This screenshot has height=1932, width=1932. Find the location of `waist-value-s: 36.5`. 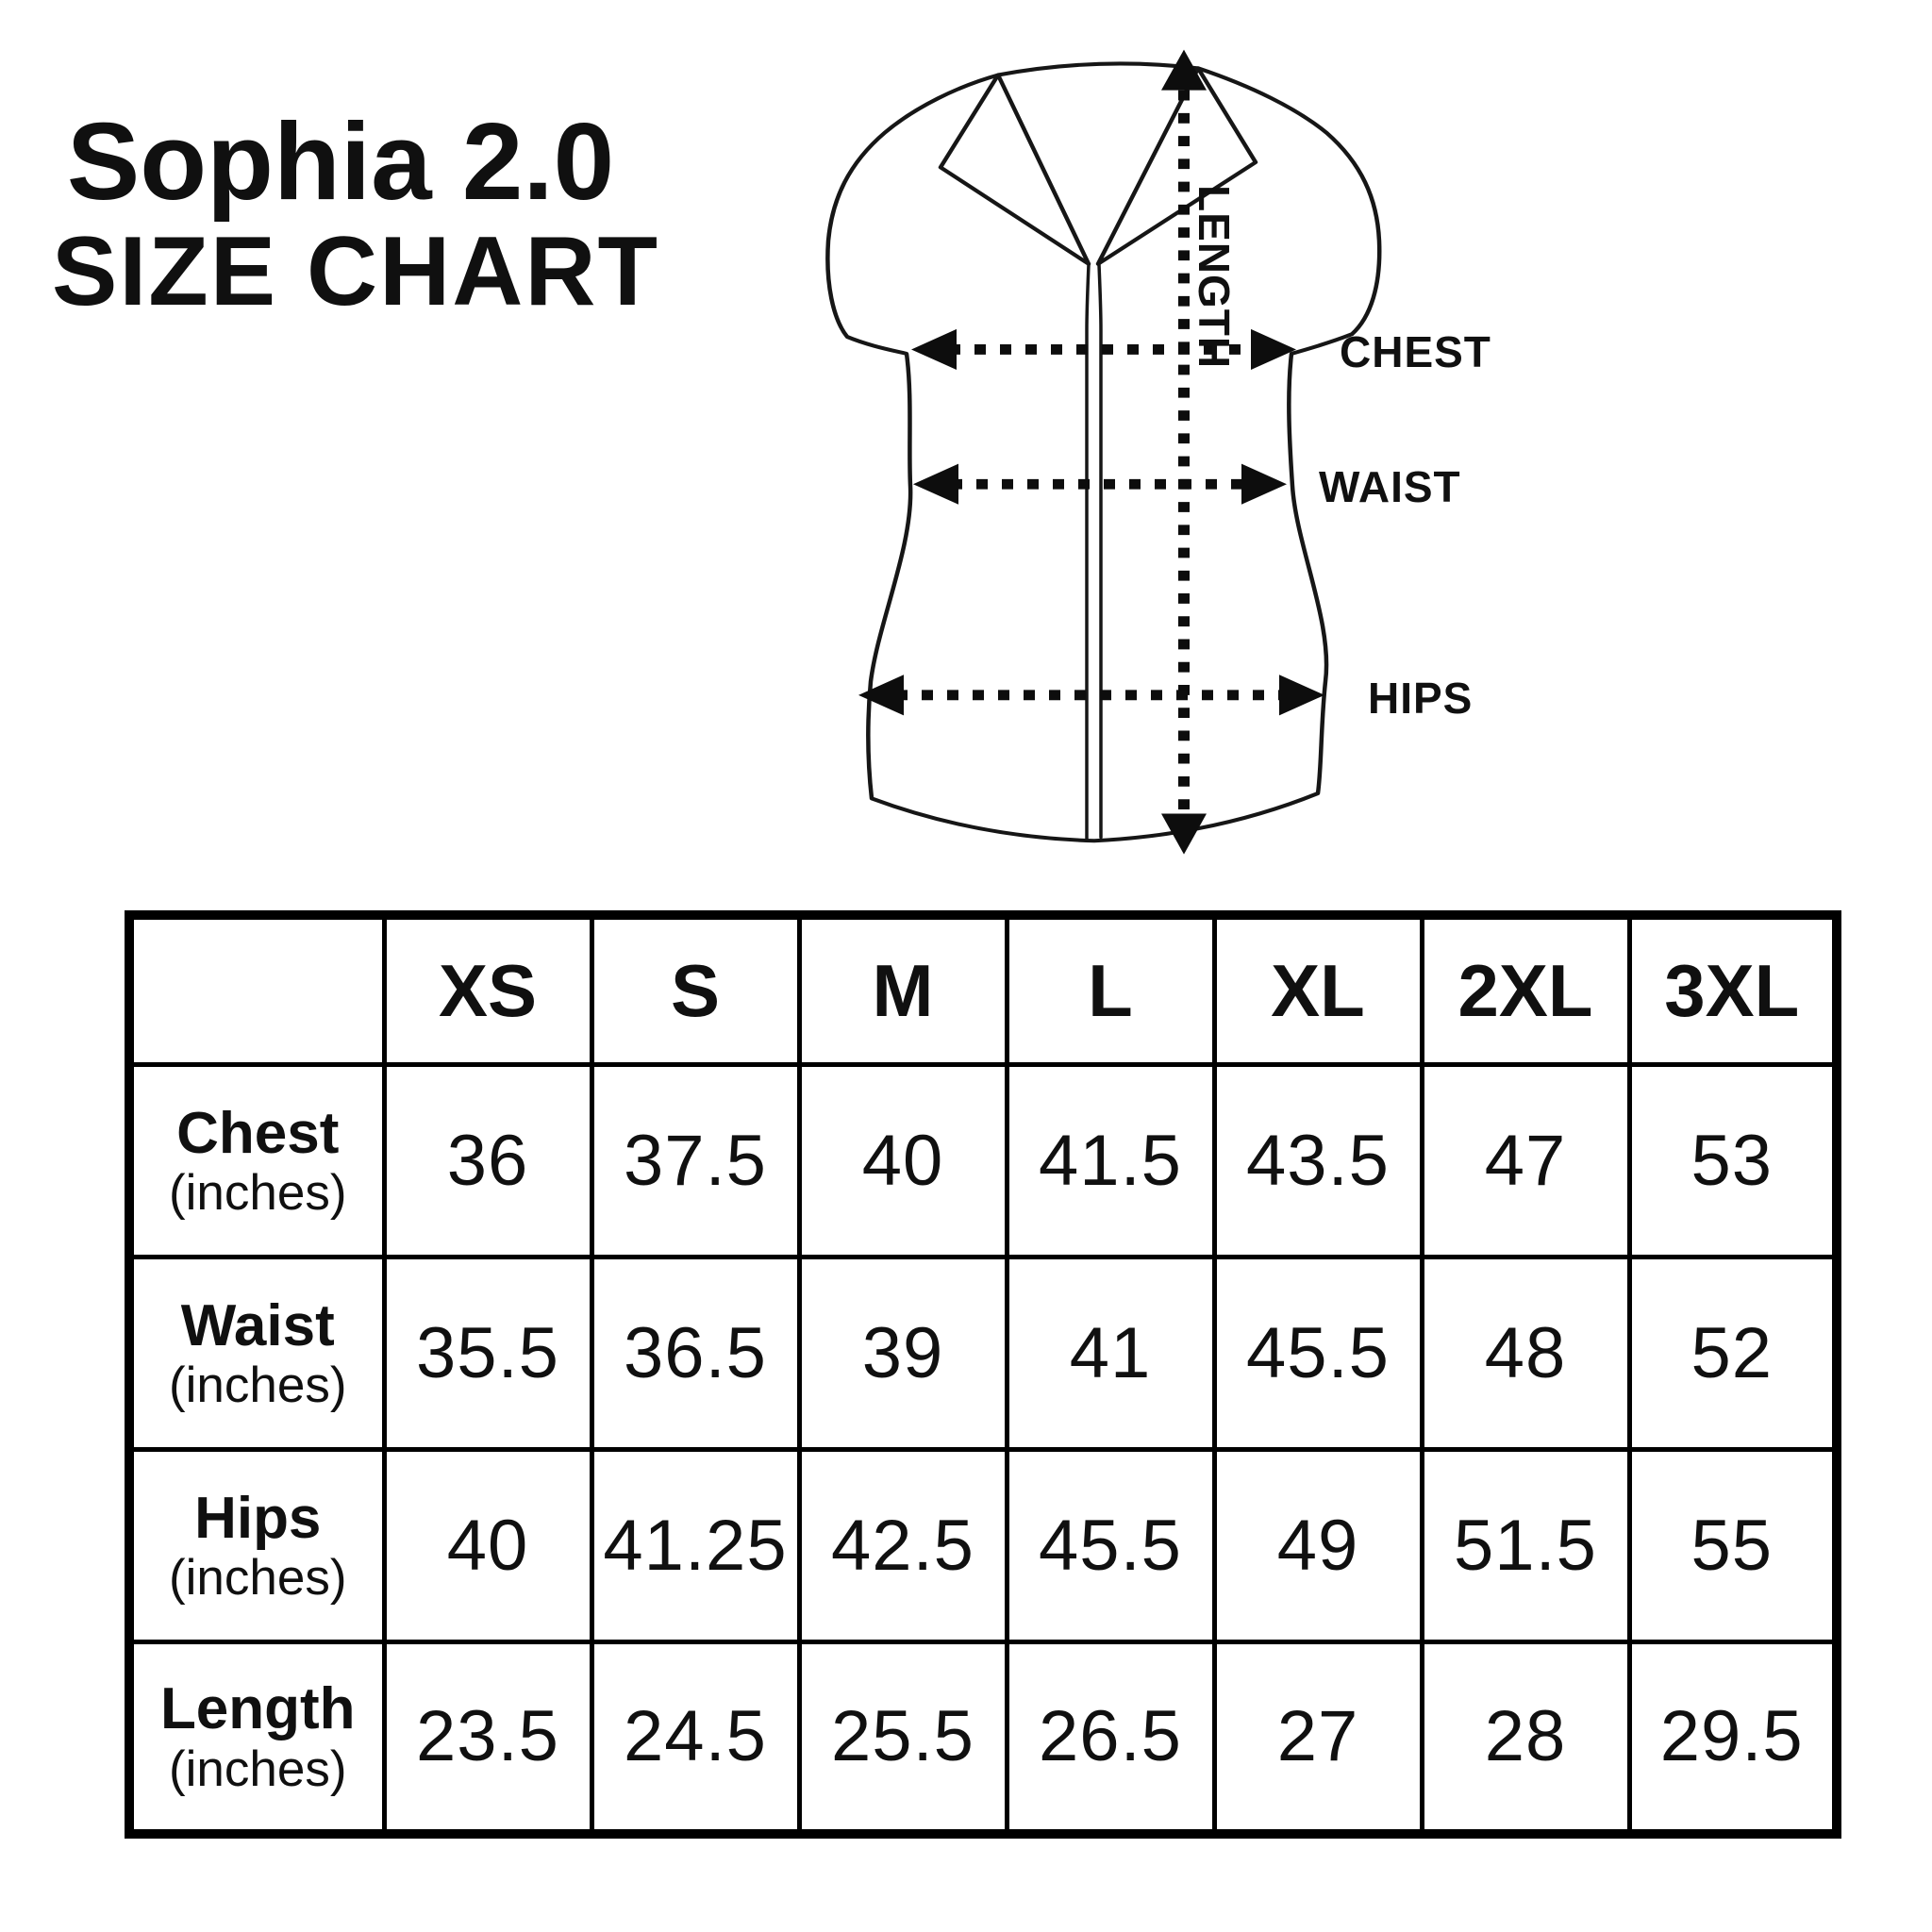

waist-value-s: 36.5 is located at coordinates (696, 1353).